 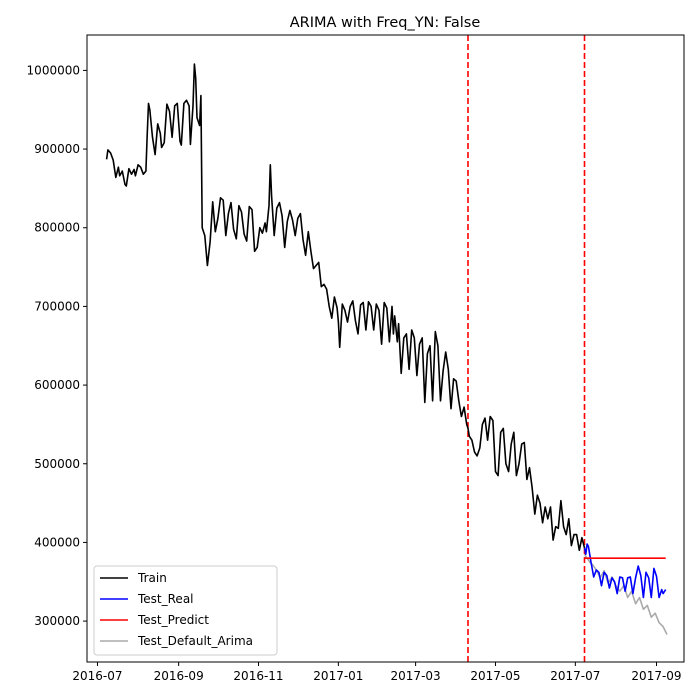 I want to click on legend-box, so click(x=185, y=610).